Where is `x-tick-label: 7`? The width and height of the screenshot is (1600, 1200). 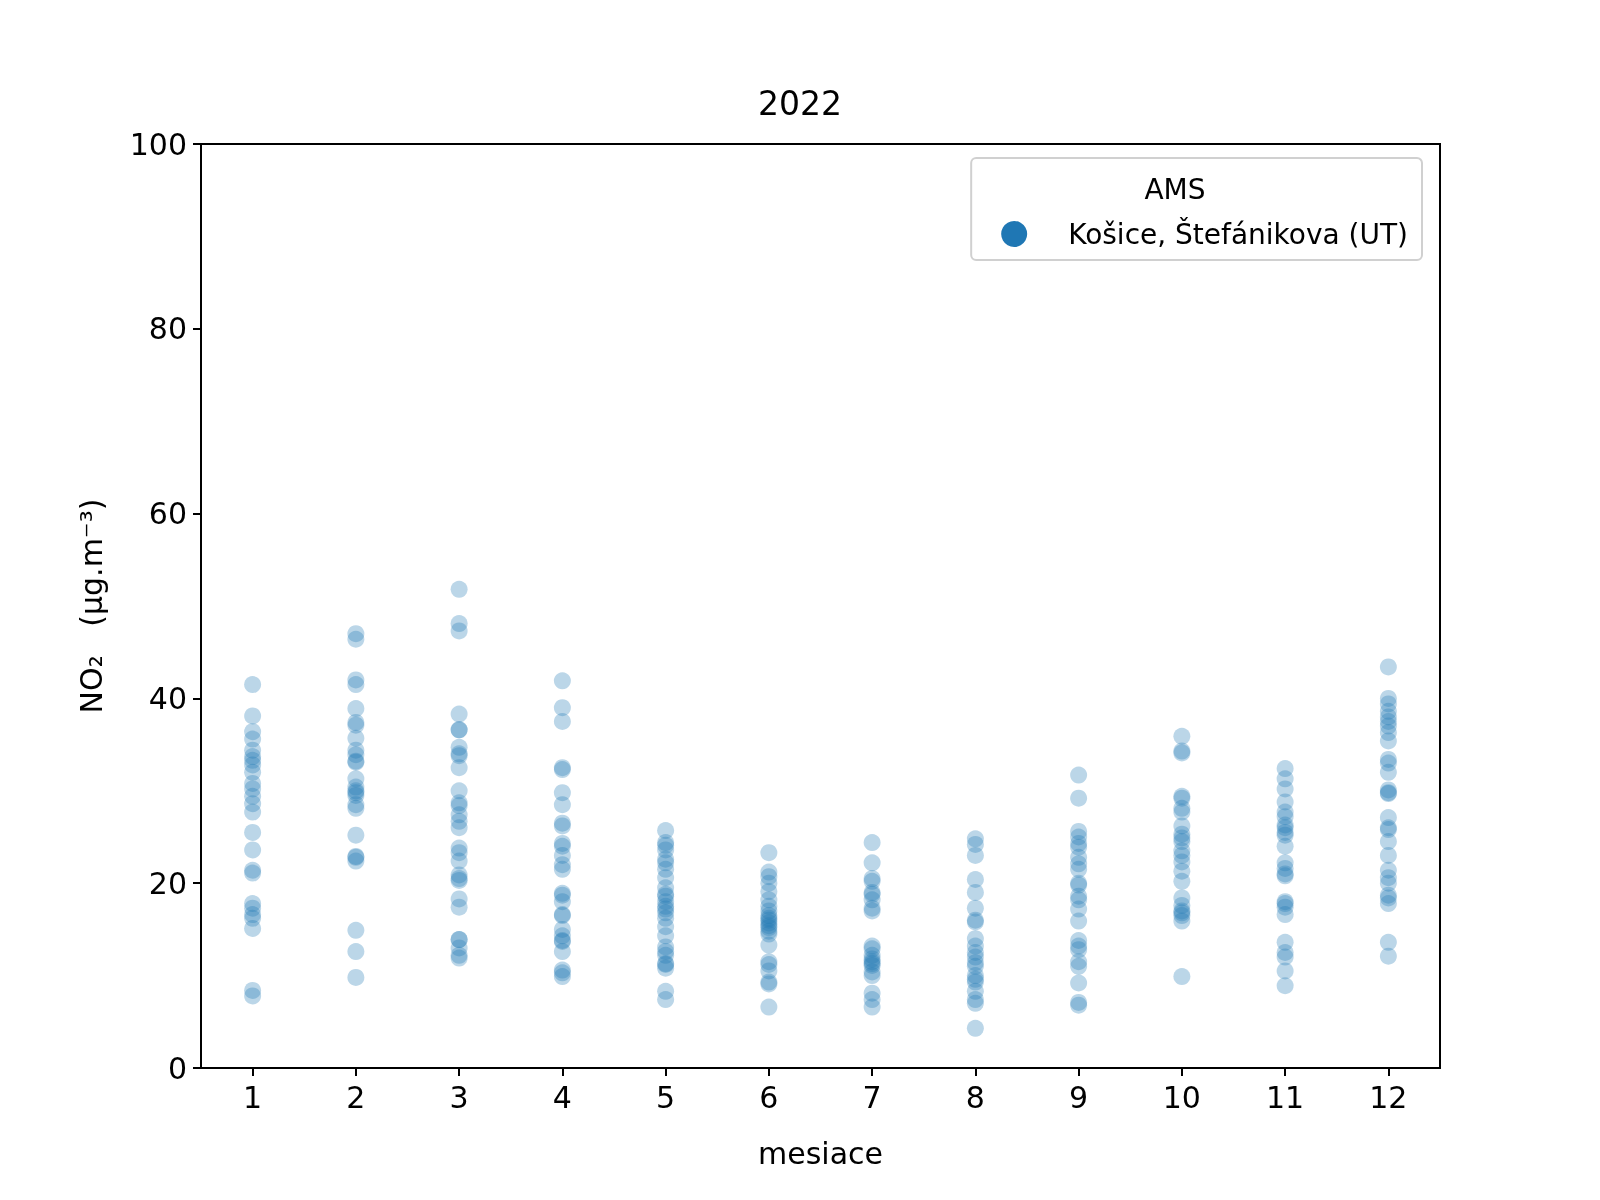 x-tick-label: 7 is located at coordinates (872, 1097).